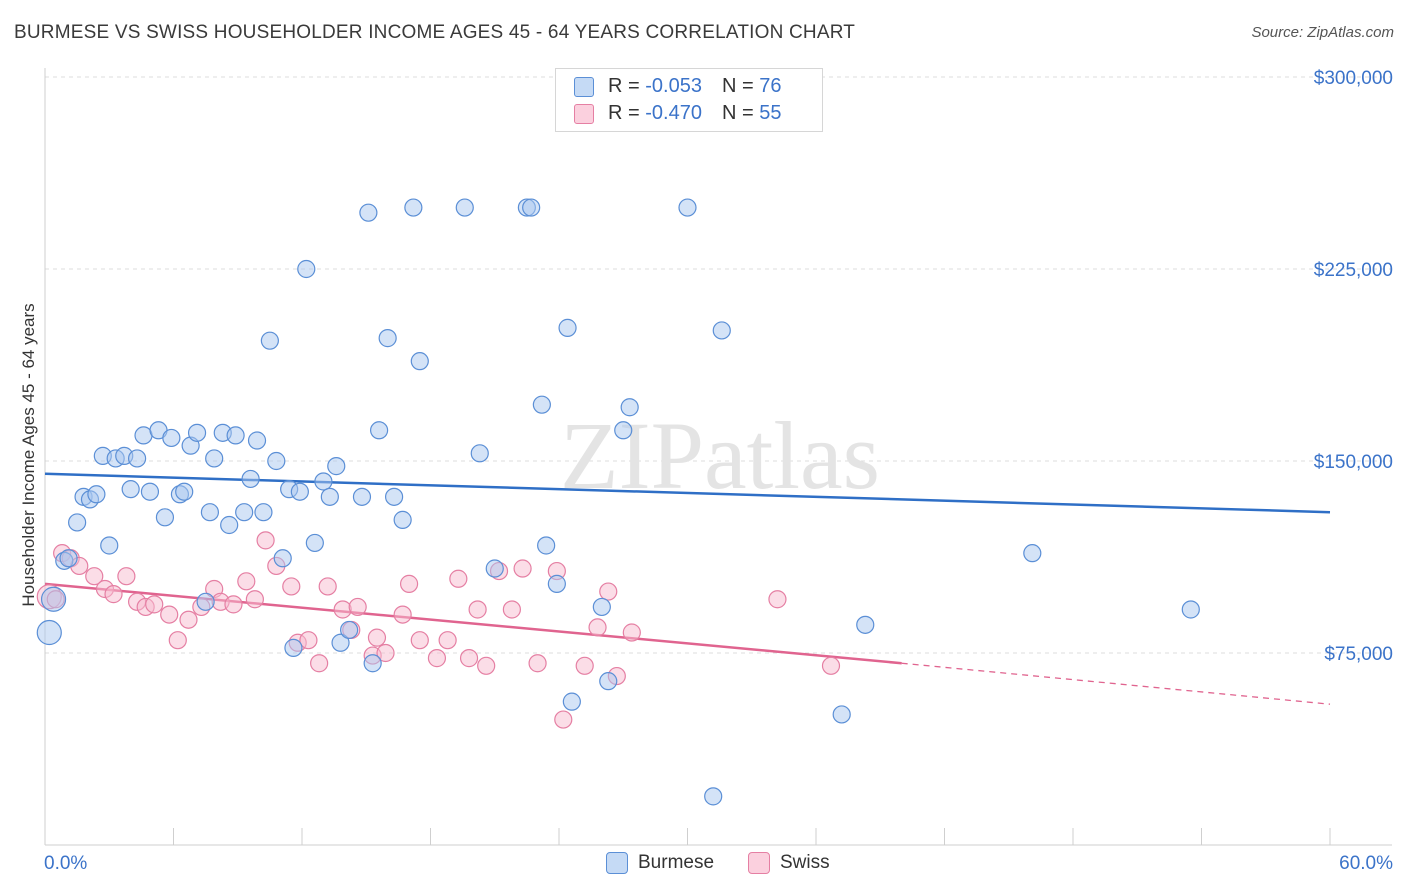 The height and width of the screenshot is (892, 1406). I want to click on legend-item-swiss: Swiss, so click(789, 863).